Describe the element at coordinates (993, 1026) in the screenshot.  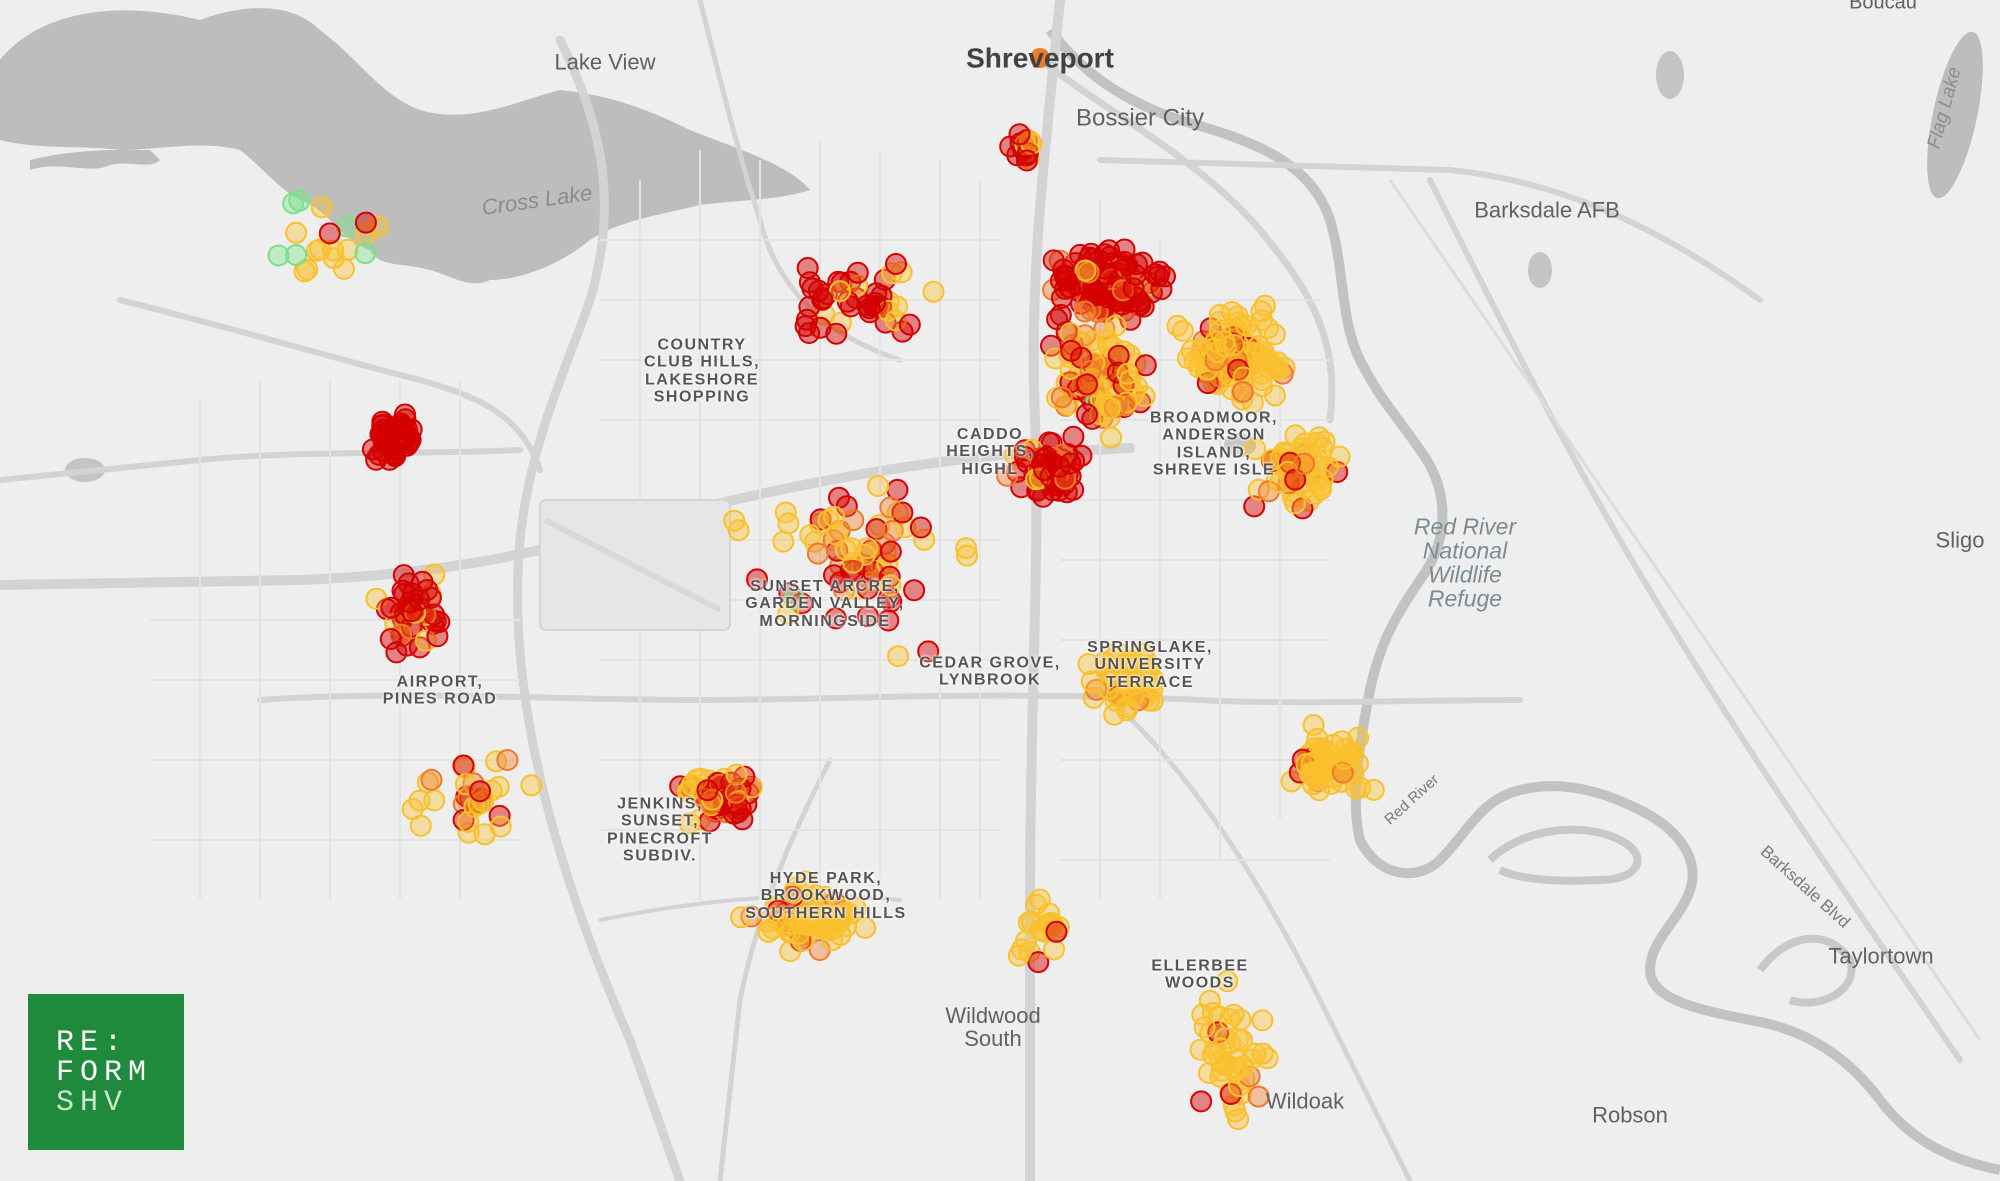
I see `label-wildwood-south: Wildwood South` at that location.